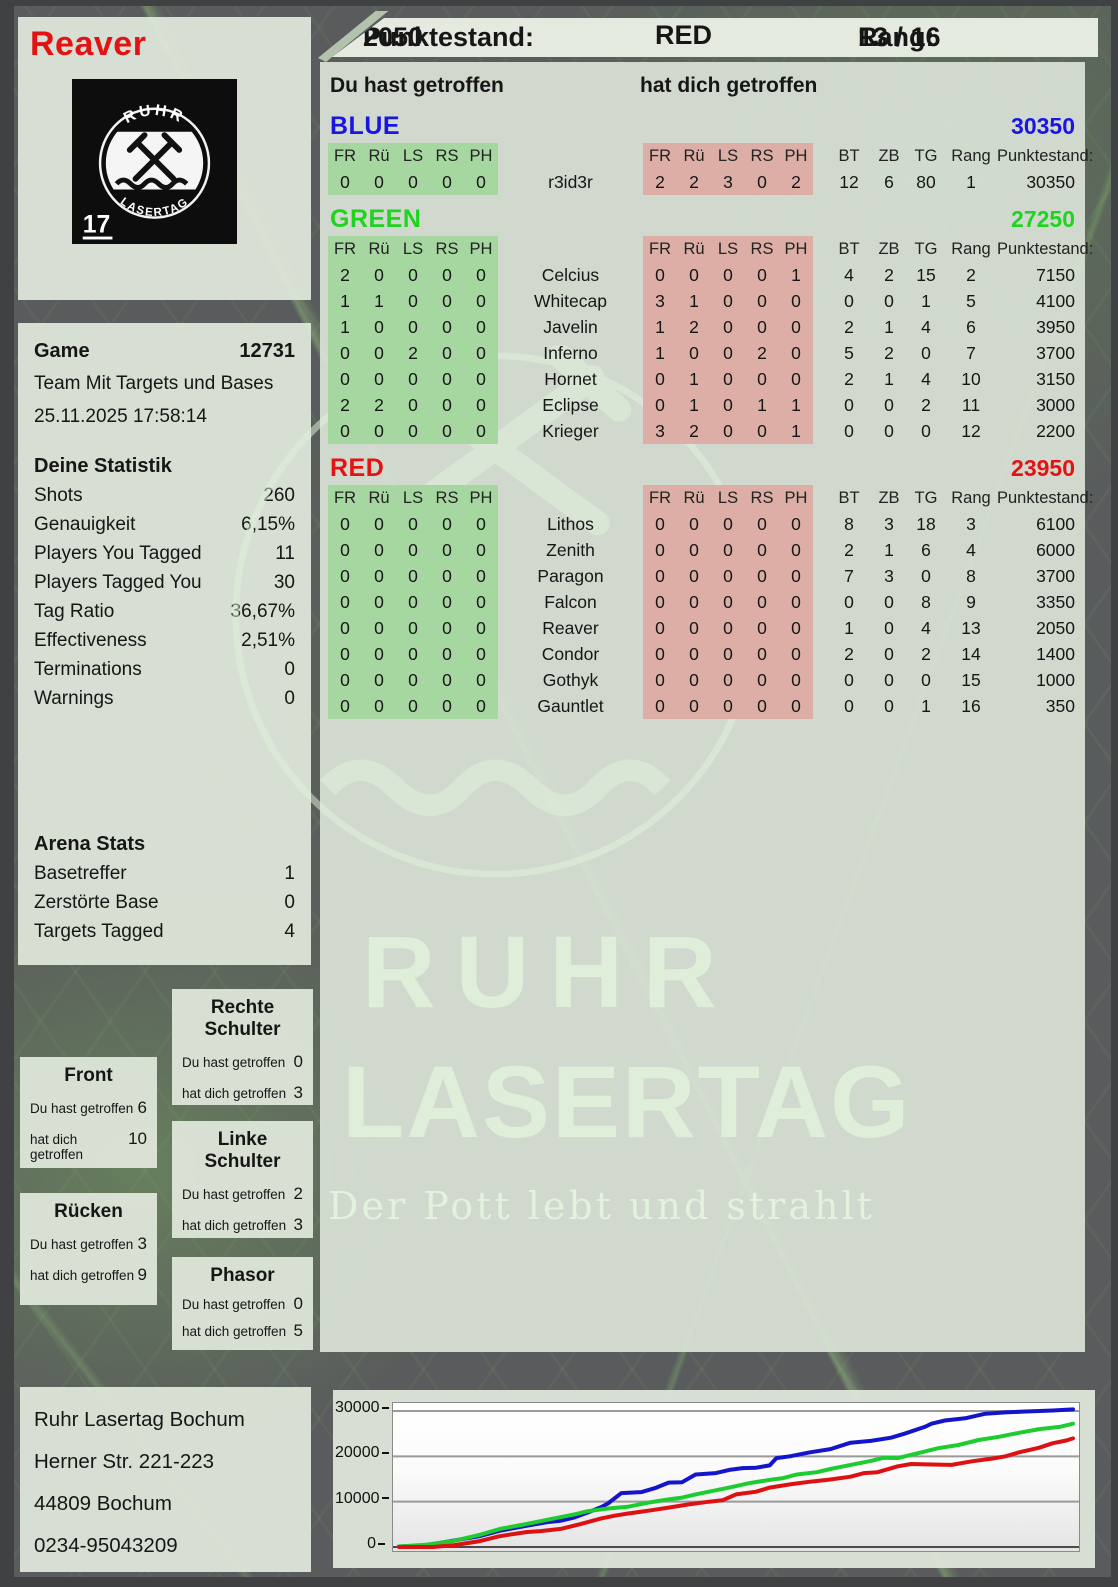 The height and width of the screenshot is (1587, 1118). Describe the element at coordinates (362, 1499) in the screenshot. I see `y-tick-label: 10000` at that location.